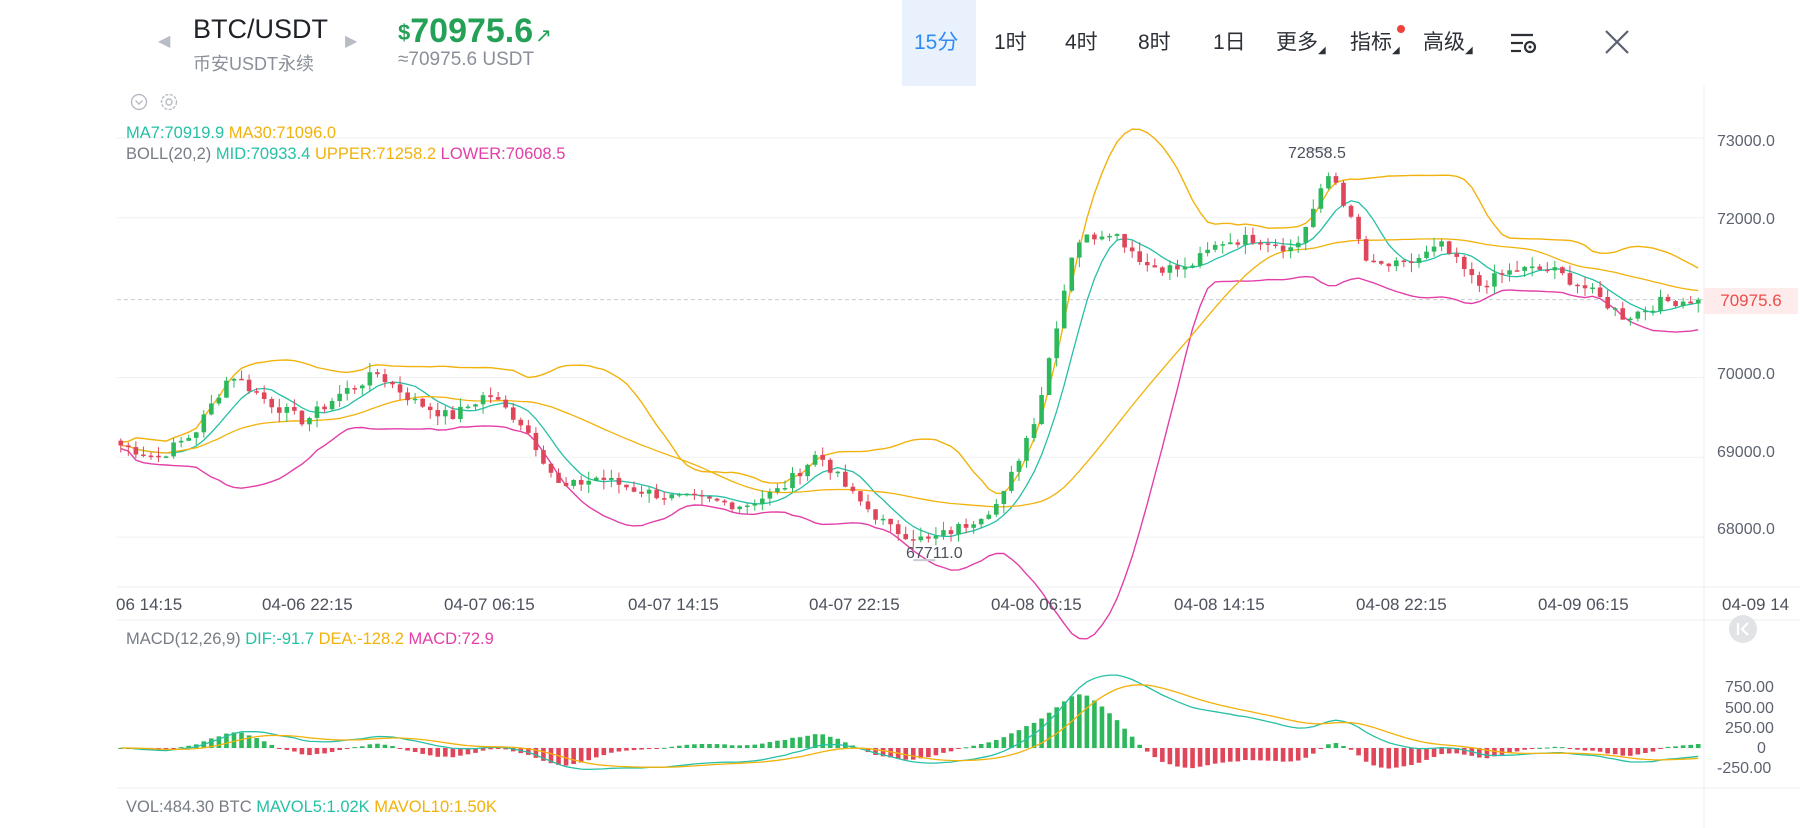 This screenshot has height=828, width=1800. Describe the element at coordinates (1375, 43) in the screenshot. I see `indicators-menu: 指标◢` at that location.